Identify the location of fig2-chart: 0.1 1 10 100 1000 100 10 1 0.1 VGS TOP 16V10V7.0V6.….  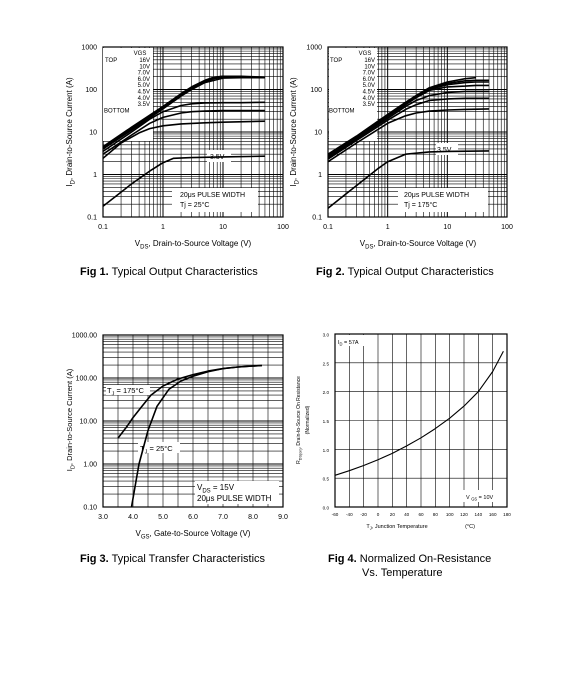
(401, 148).